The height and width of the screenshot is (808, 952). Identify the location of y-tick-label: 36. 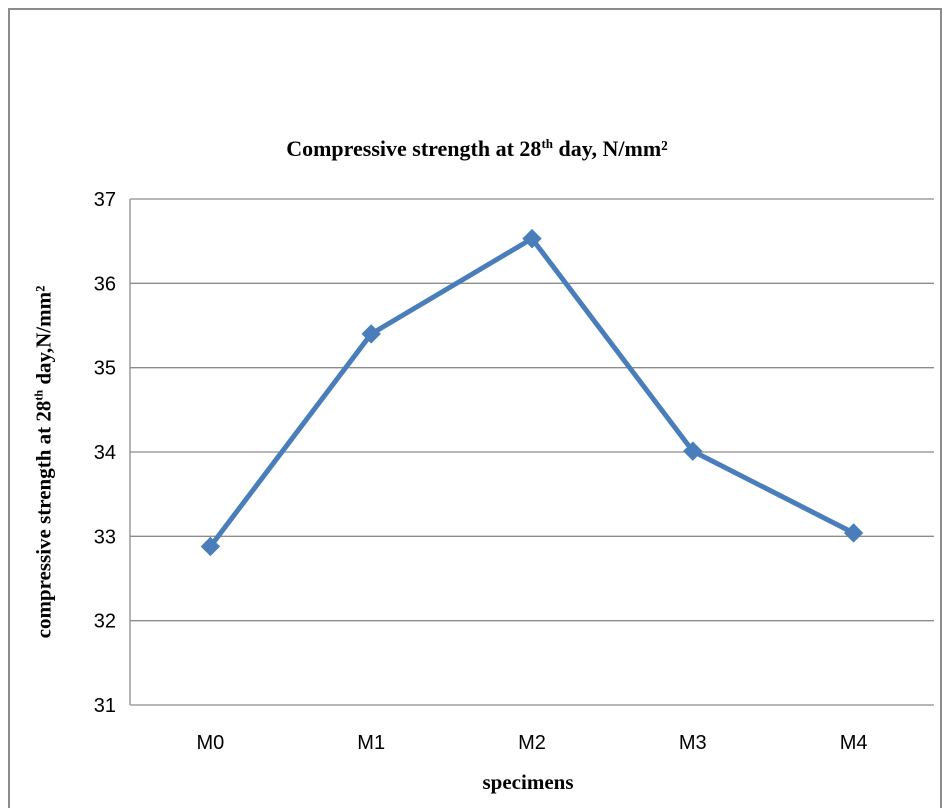
(105, 284).